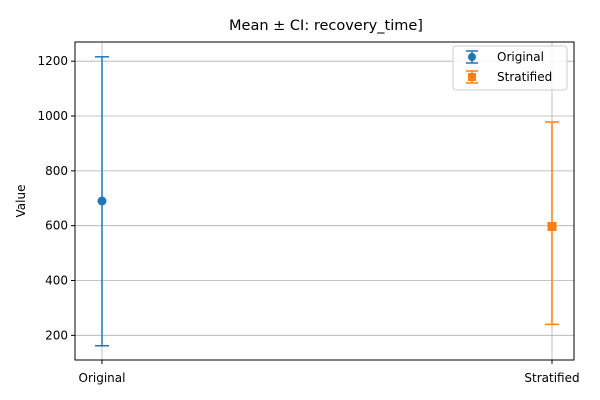 Image resolution: width=600 pixels, height=400 pixels. I want to click on y-tick-label: 1200, so click(52, 61).